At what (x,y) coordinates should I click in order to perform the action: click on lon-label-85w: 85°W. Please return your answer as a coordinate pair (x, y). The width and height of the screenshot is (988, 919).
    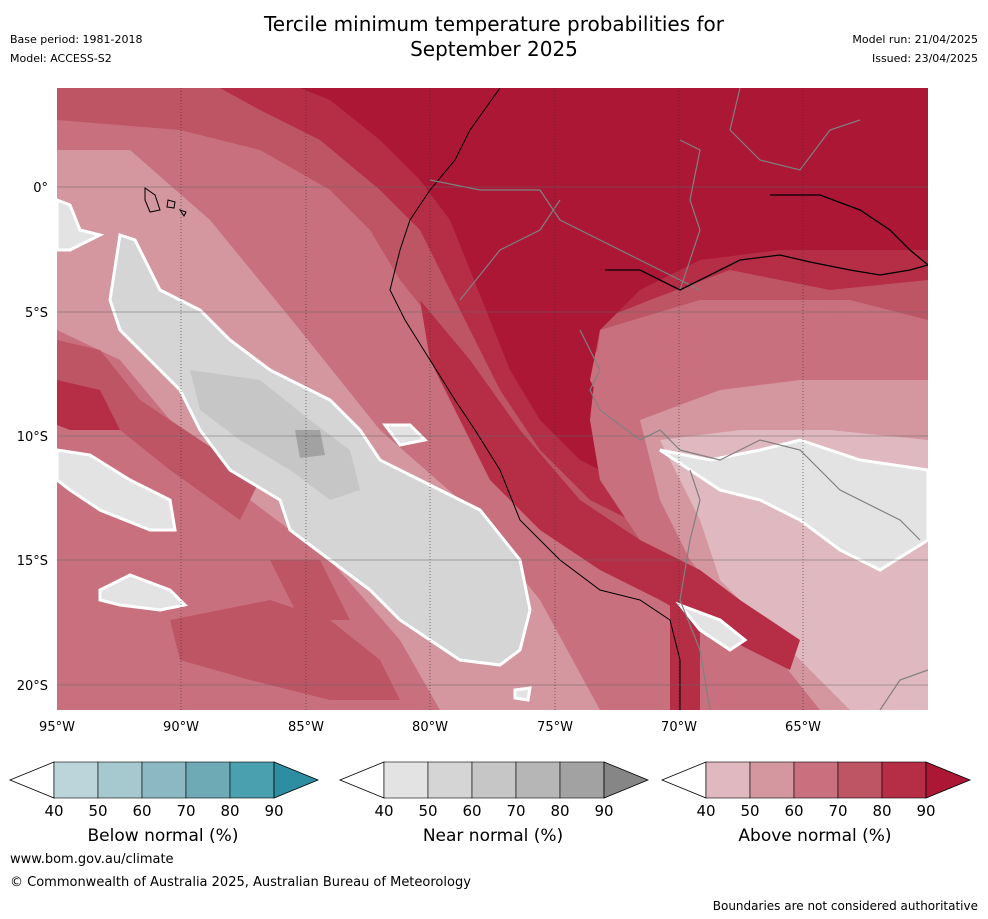
    Looking at the image, I should click on (306, 727).